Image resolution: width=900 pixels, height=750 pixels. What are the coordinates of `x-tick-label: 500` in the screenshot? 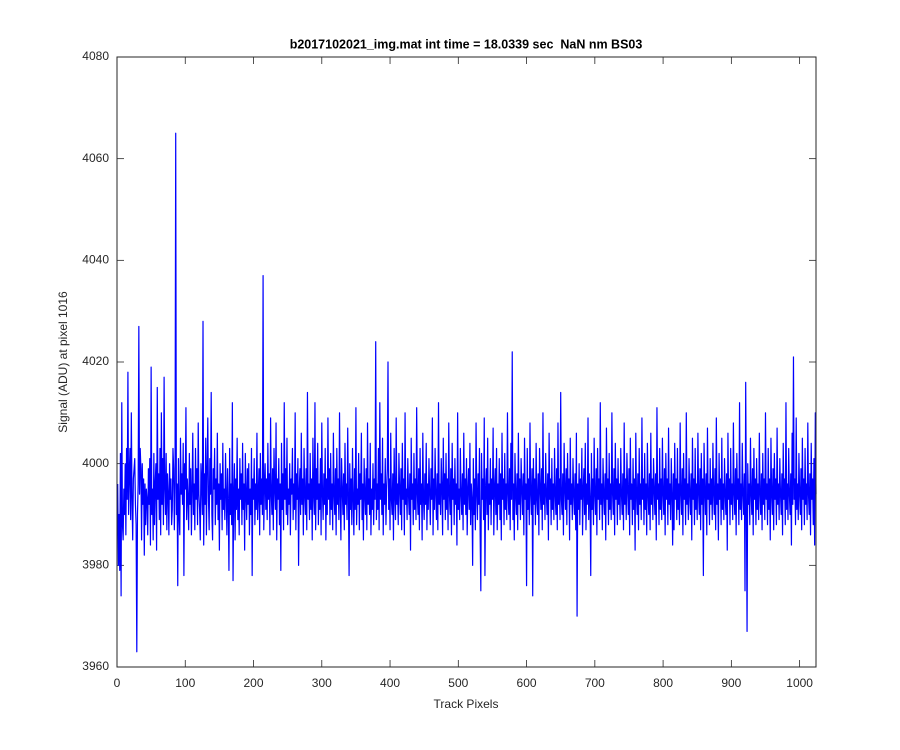 It's located at (458, 683).